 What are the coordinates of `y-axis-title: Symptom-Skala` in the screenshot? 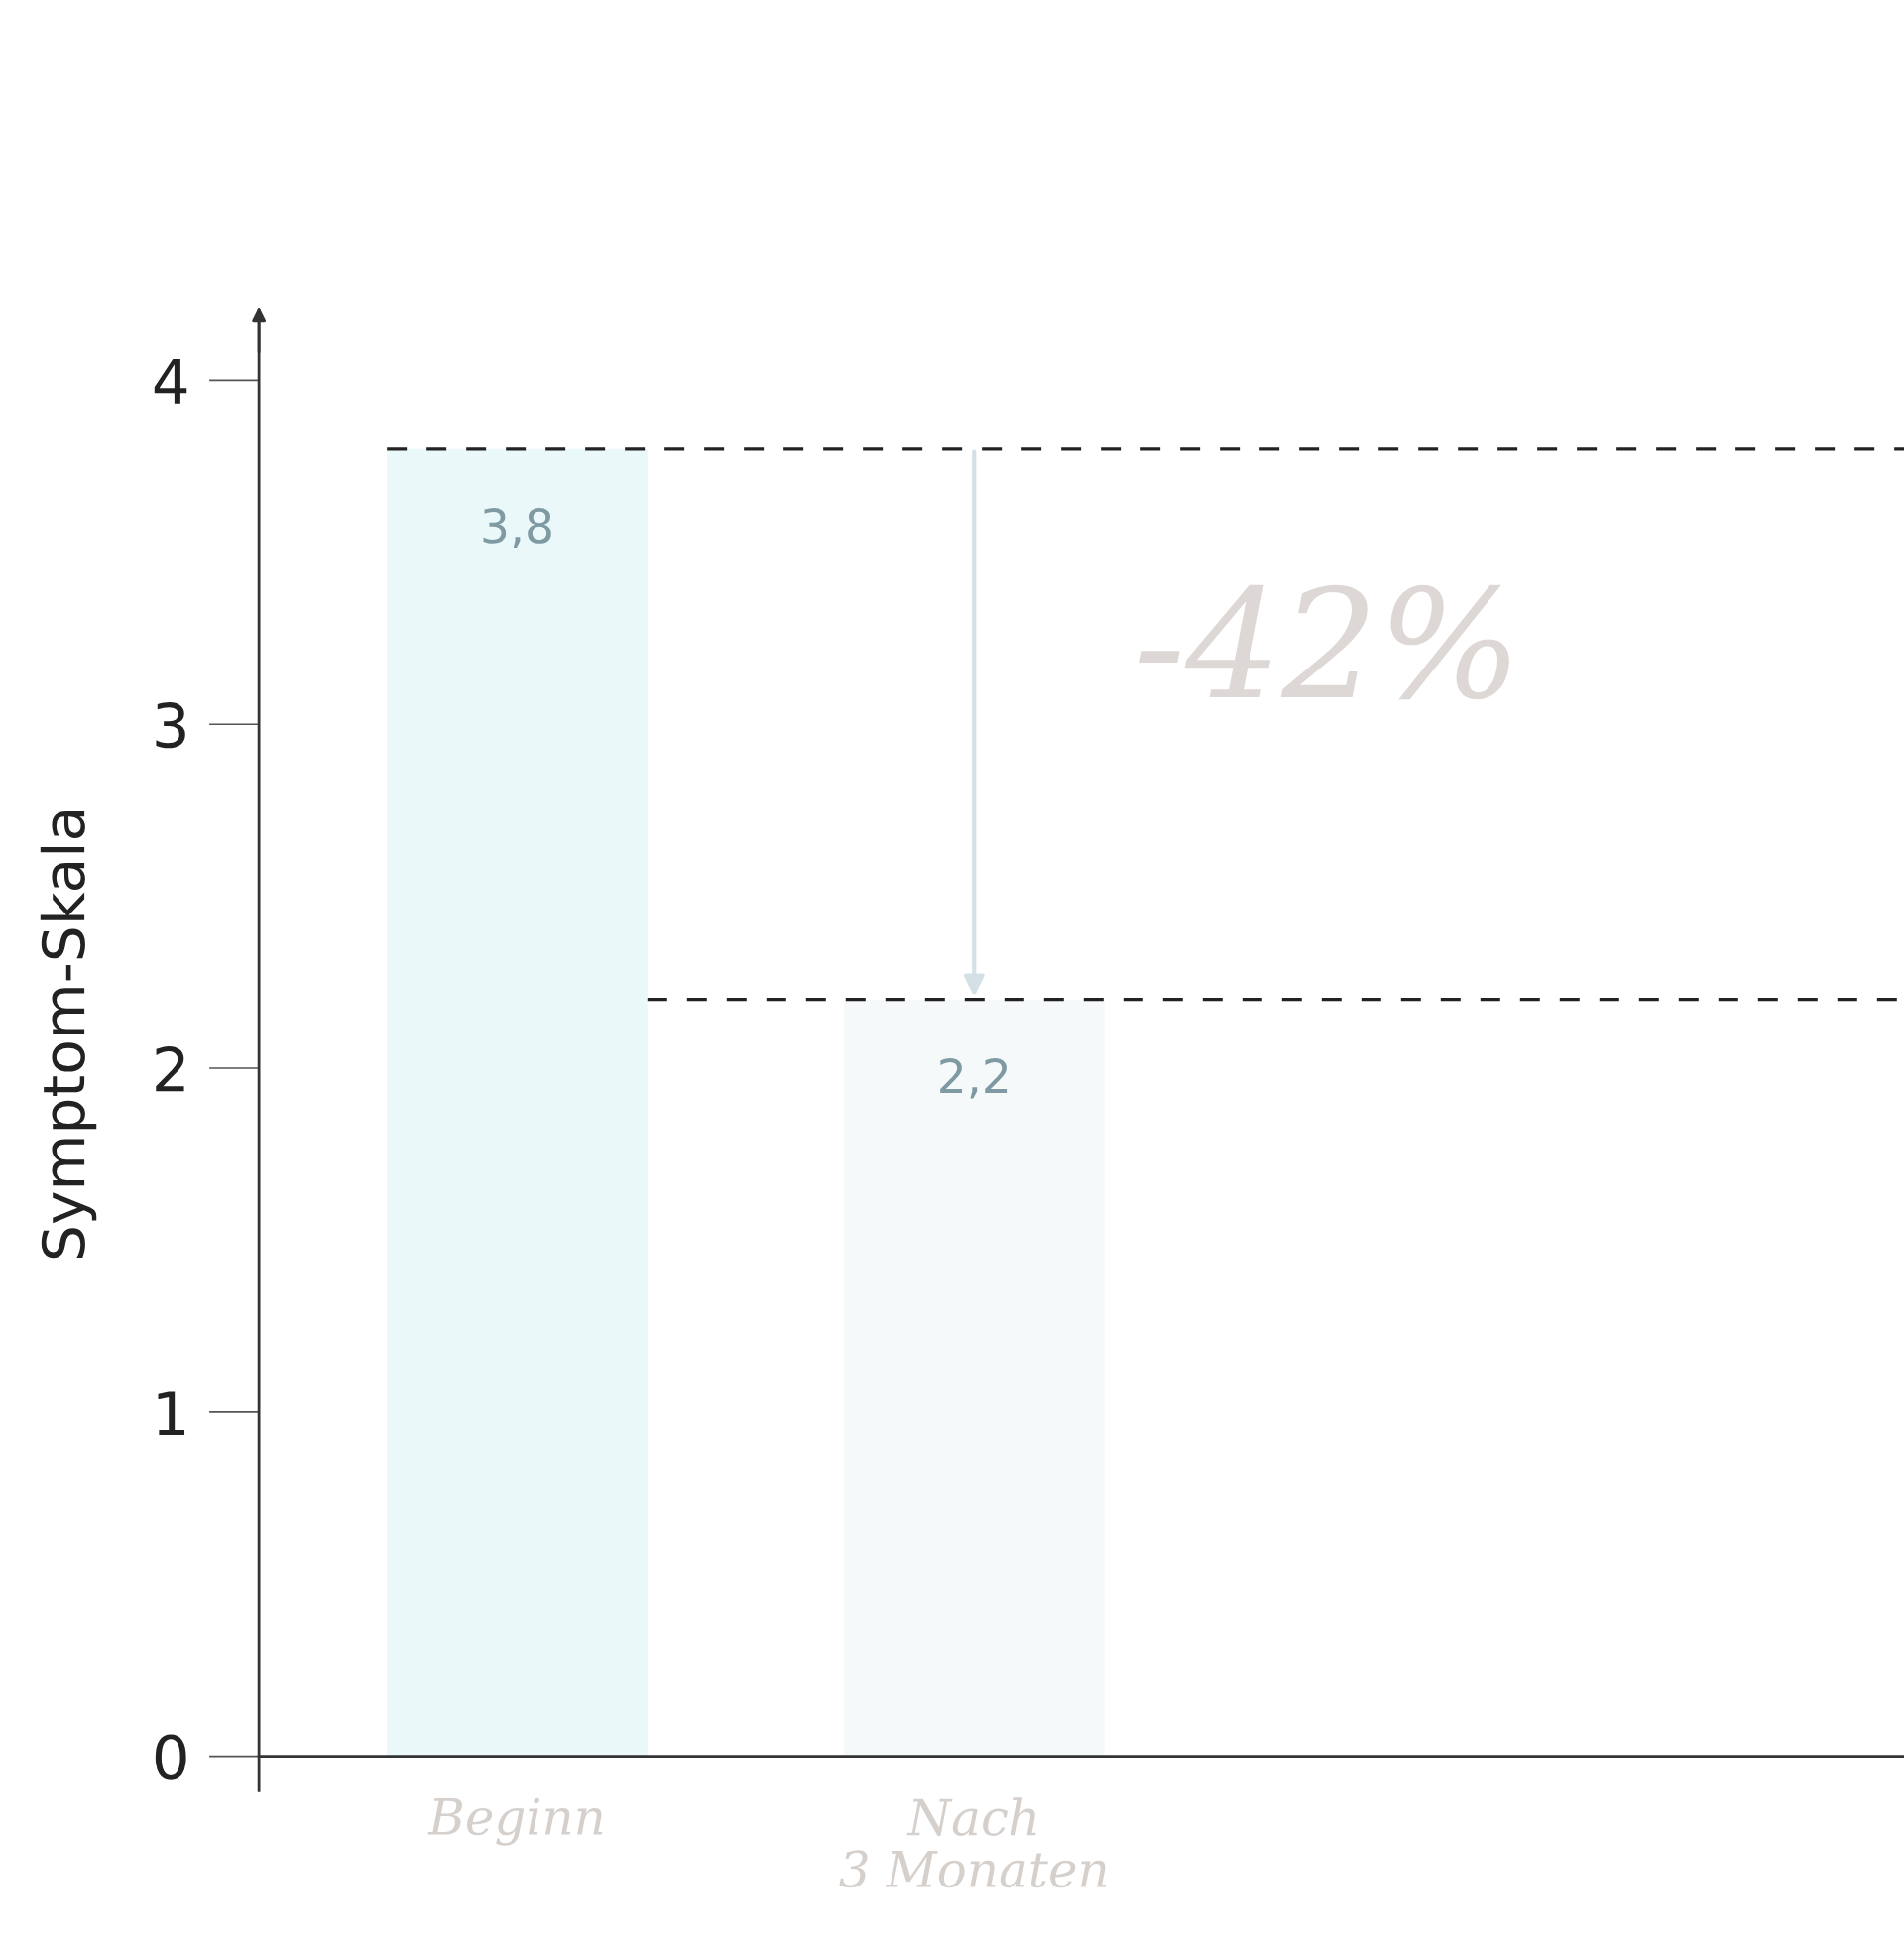 It's located at (68, 1034).